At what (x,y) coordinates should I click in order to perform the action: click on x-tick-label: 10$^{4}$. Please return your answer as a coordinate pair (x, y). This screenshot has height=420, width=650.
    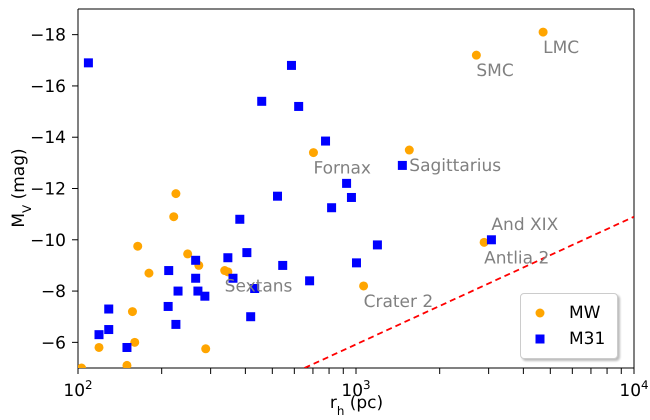
    Looking at the image, I should click on (634, 389).